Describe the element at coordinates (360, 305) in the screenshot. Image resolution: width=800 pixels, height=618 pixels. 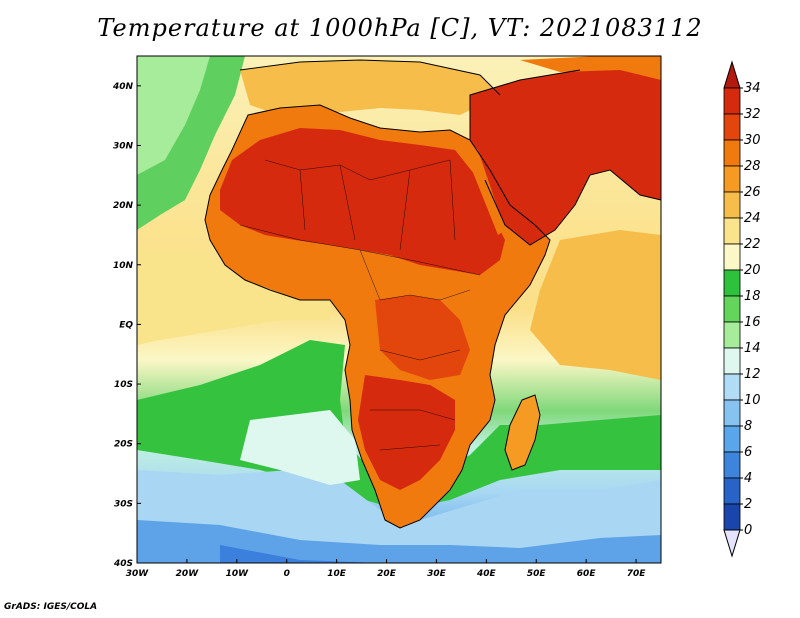
I see `country-borders` at that location.